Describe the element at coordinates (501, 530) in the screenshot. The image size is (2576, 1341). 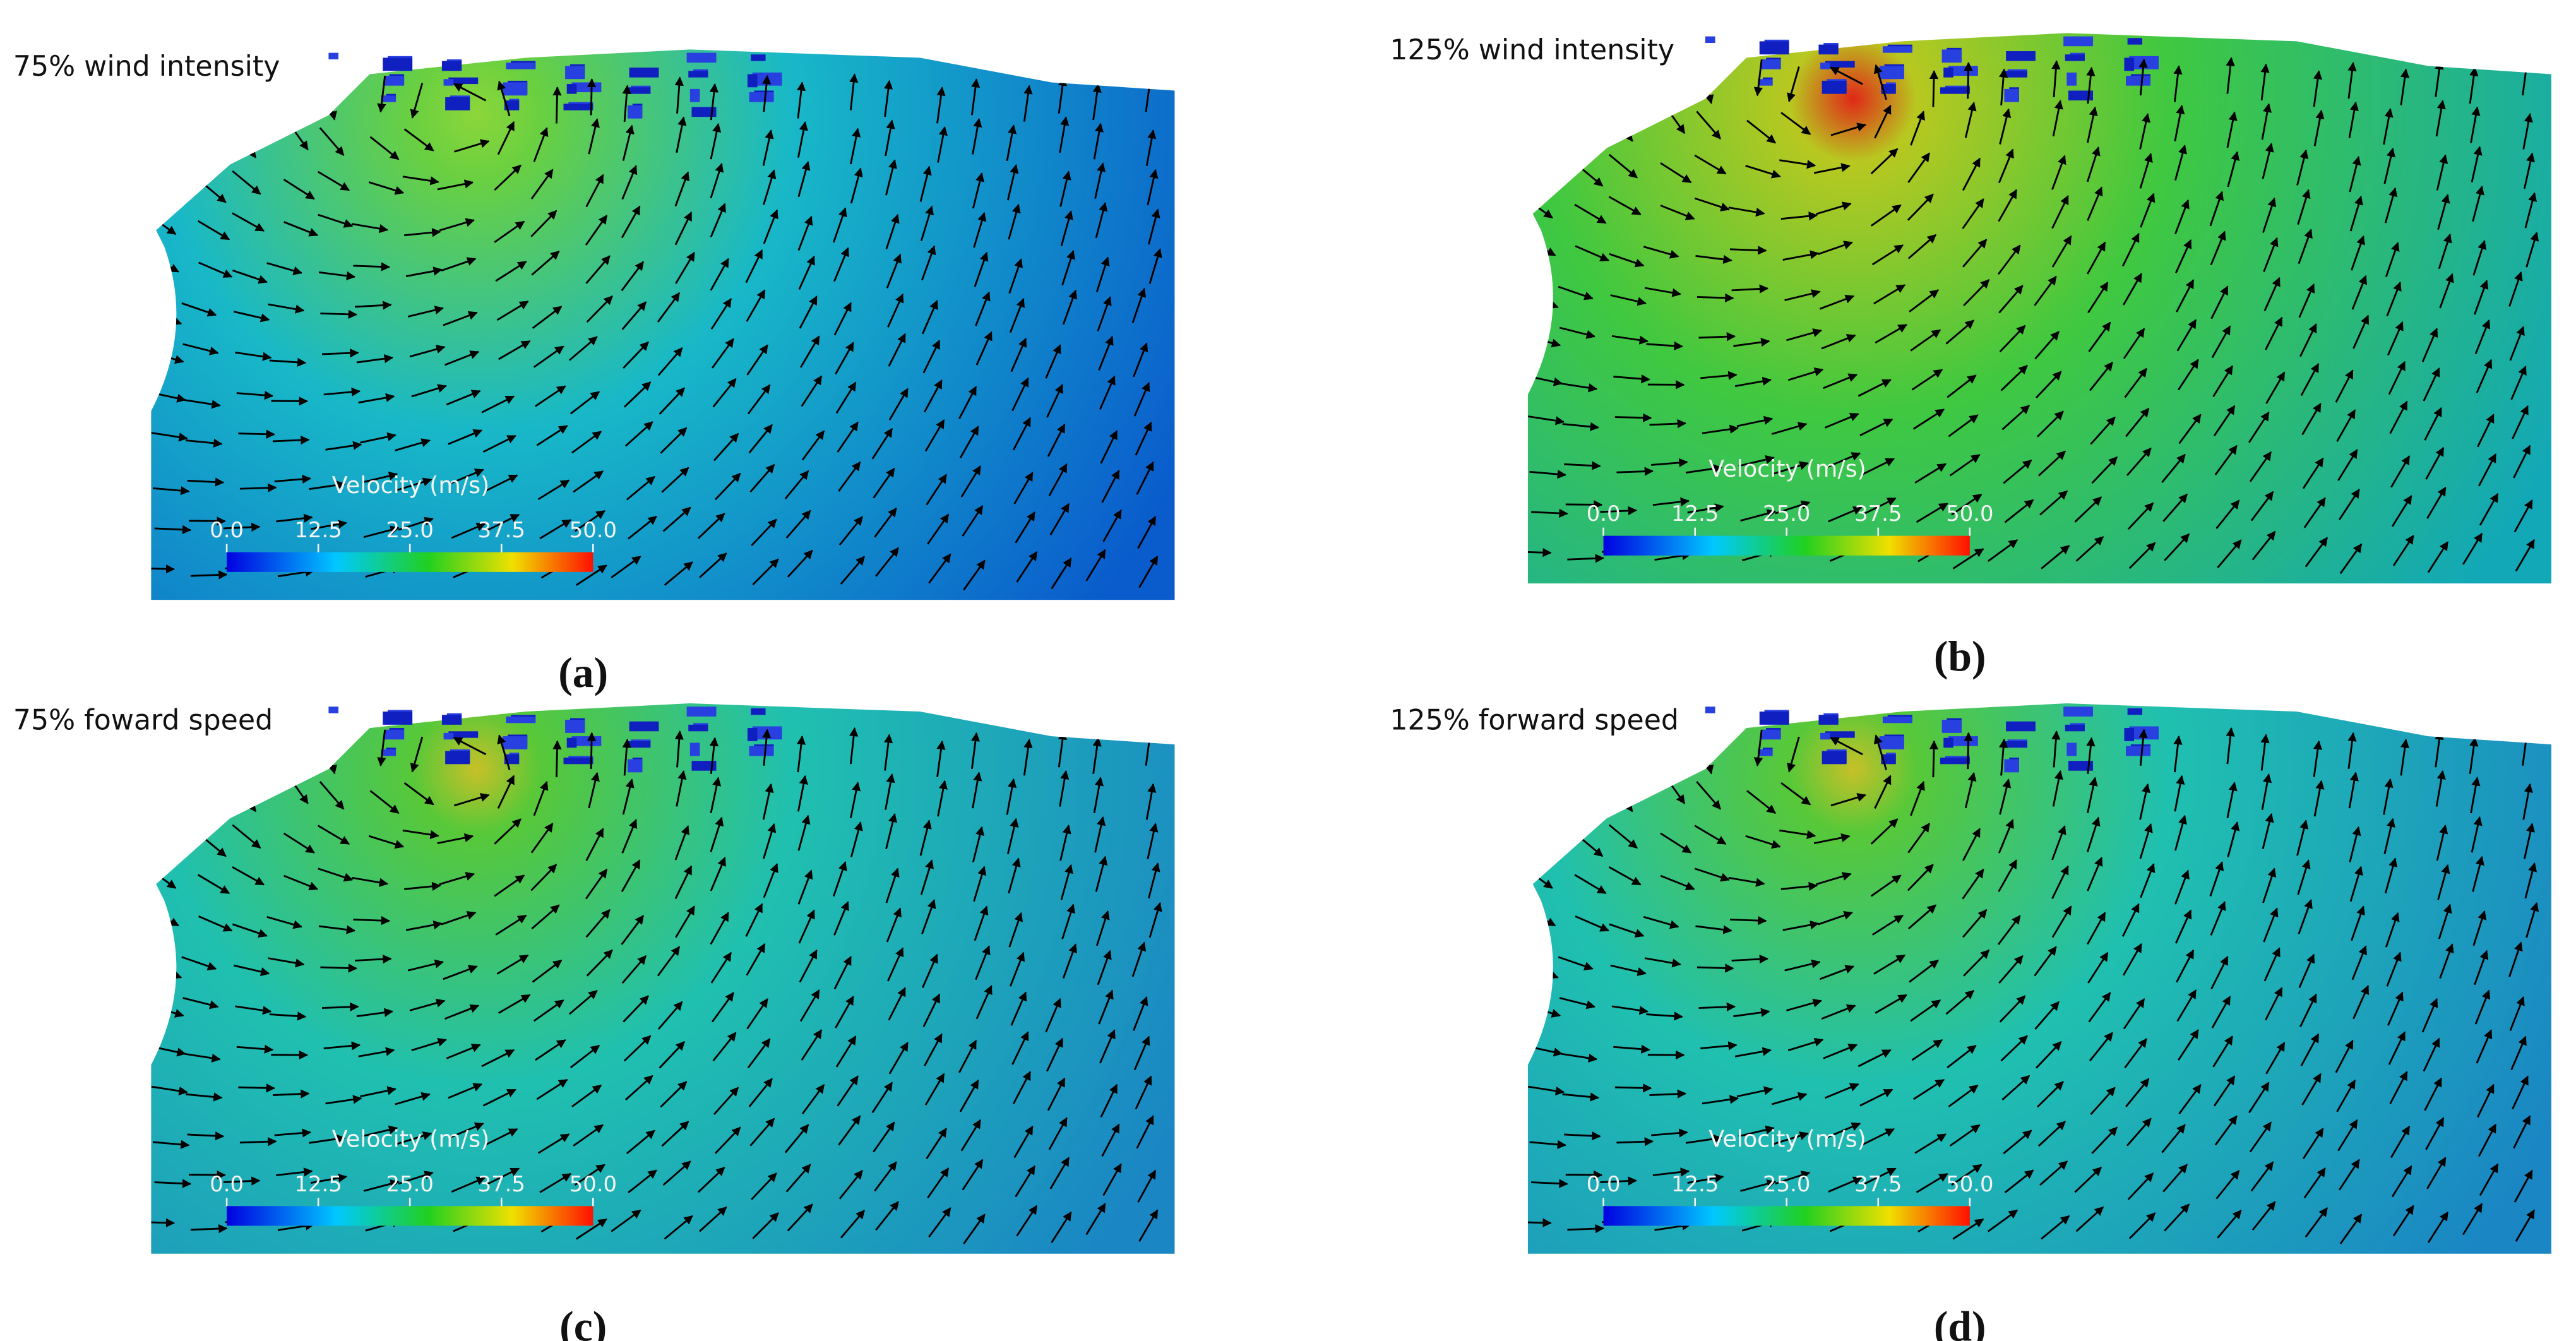
I see `colorbar-tick-label: 37.5` at that location.